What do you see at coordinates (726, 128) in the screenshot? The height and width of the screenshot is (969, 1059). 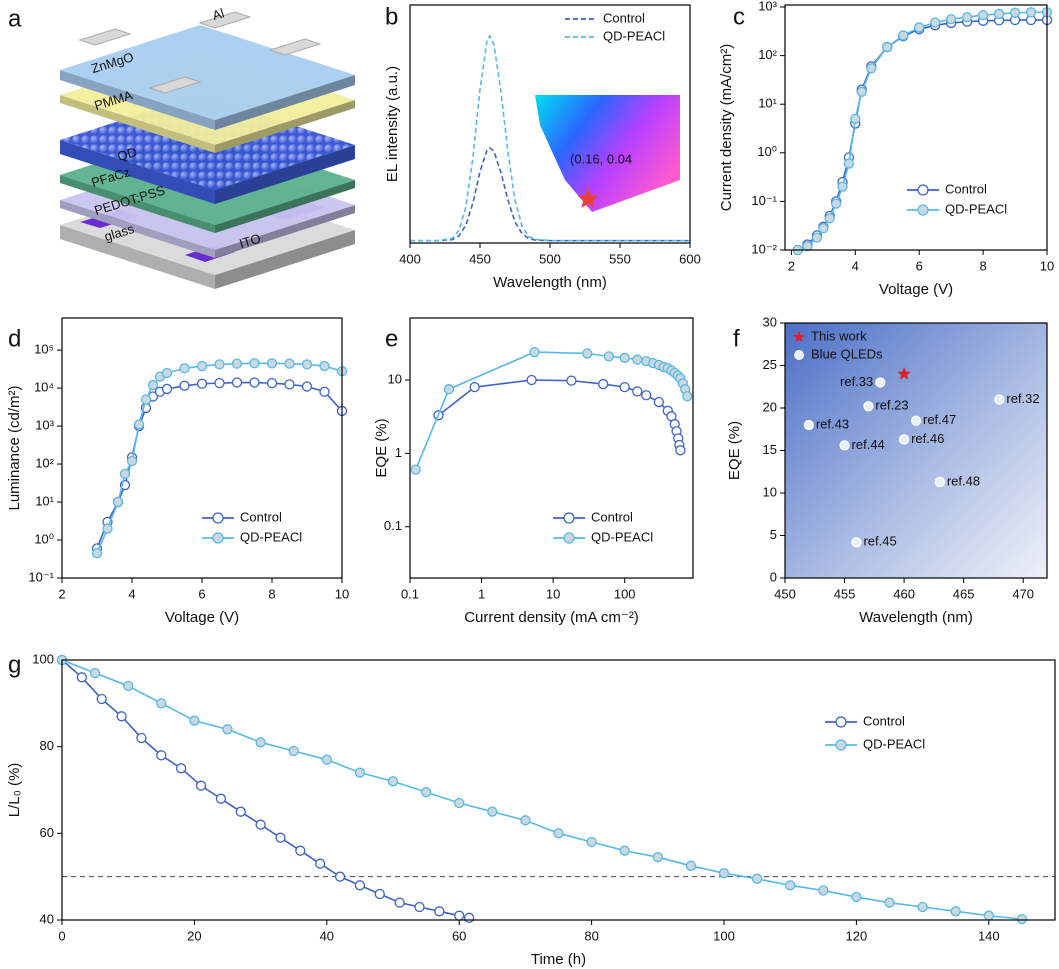 I see `y-axis-title: Current density (mA/cm²)` at bounding box center [726, 128].